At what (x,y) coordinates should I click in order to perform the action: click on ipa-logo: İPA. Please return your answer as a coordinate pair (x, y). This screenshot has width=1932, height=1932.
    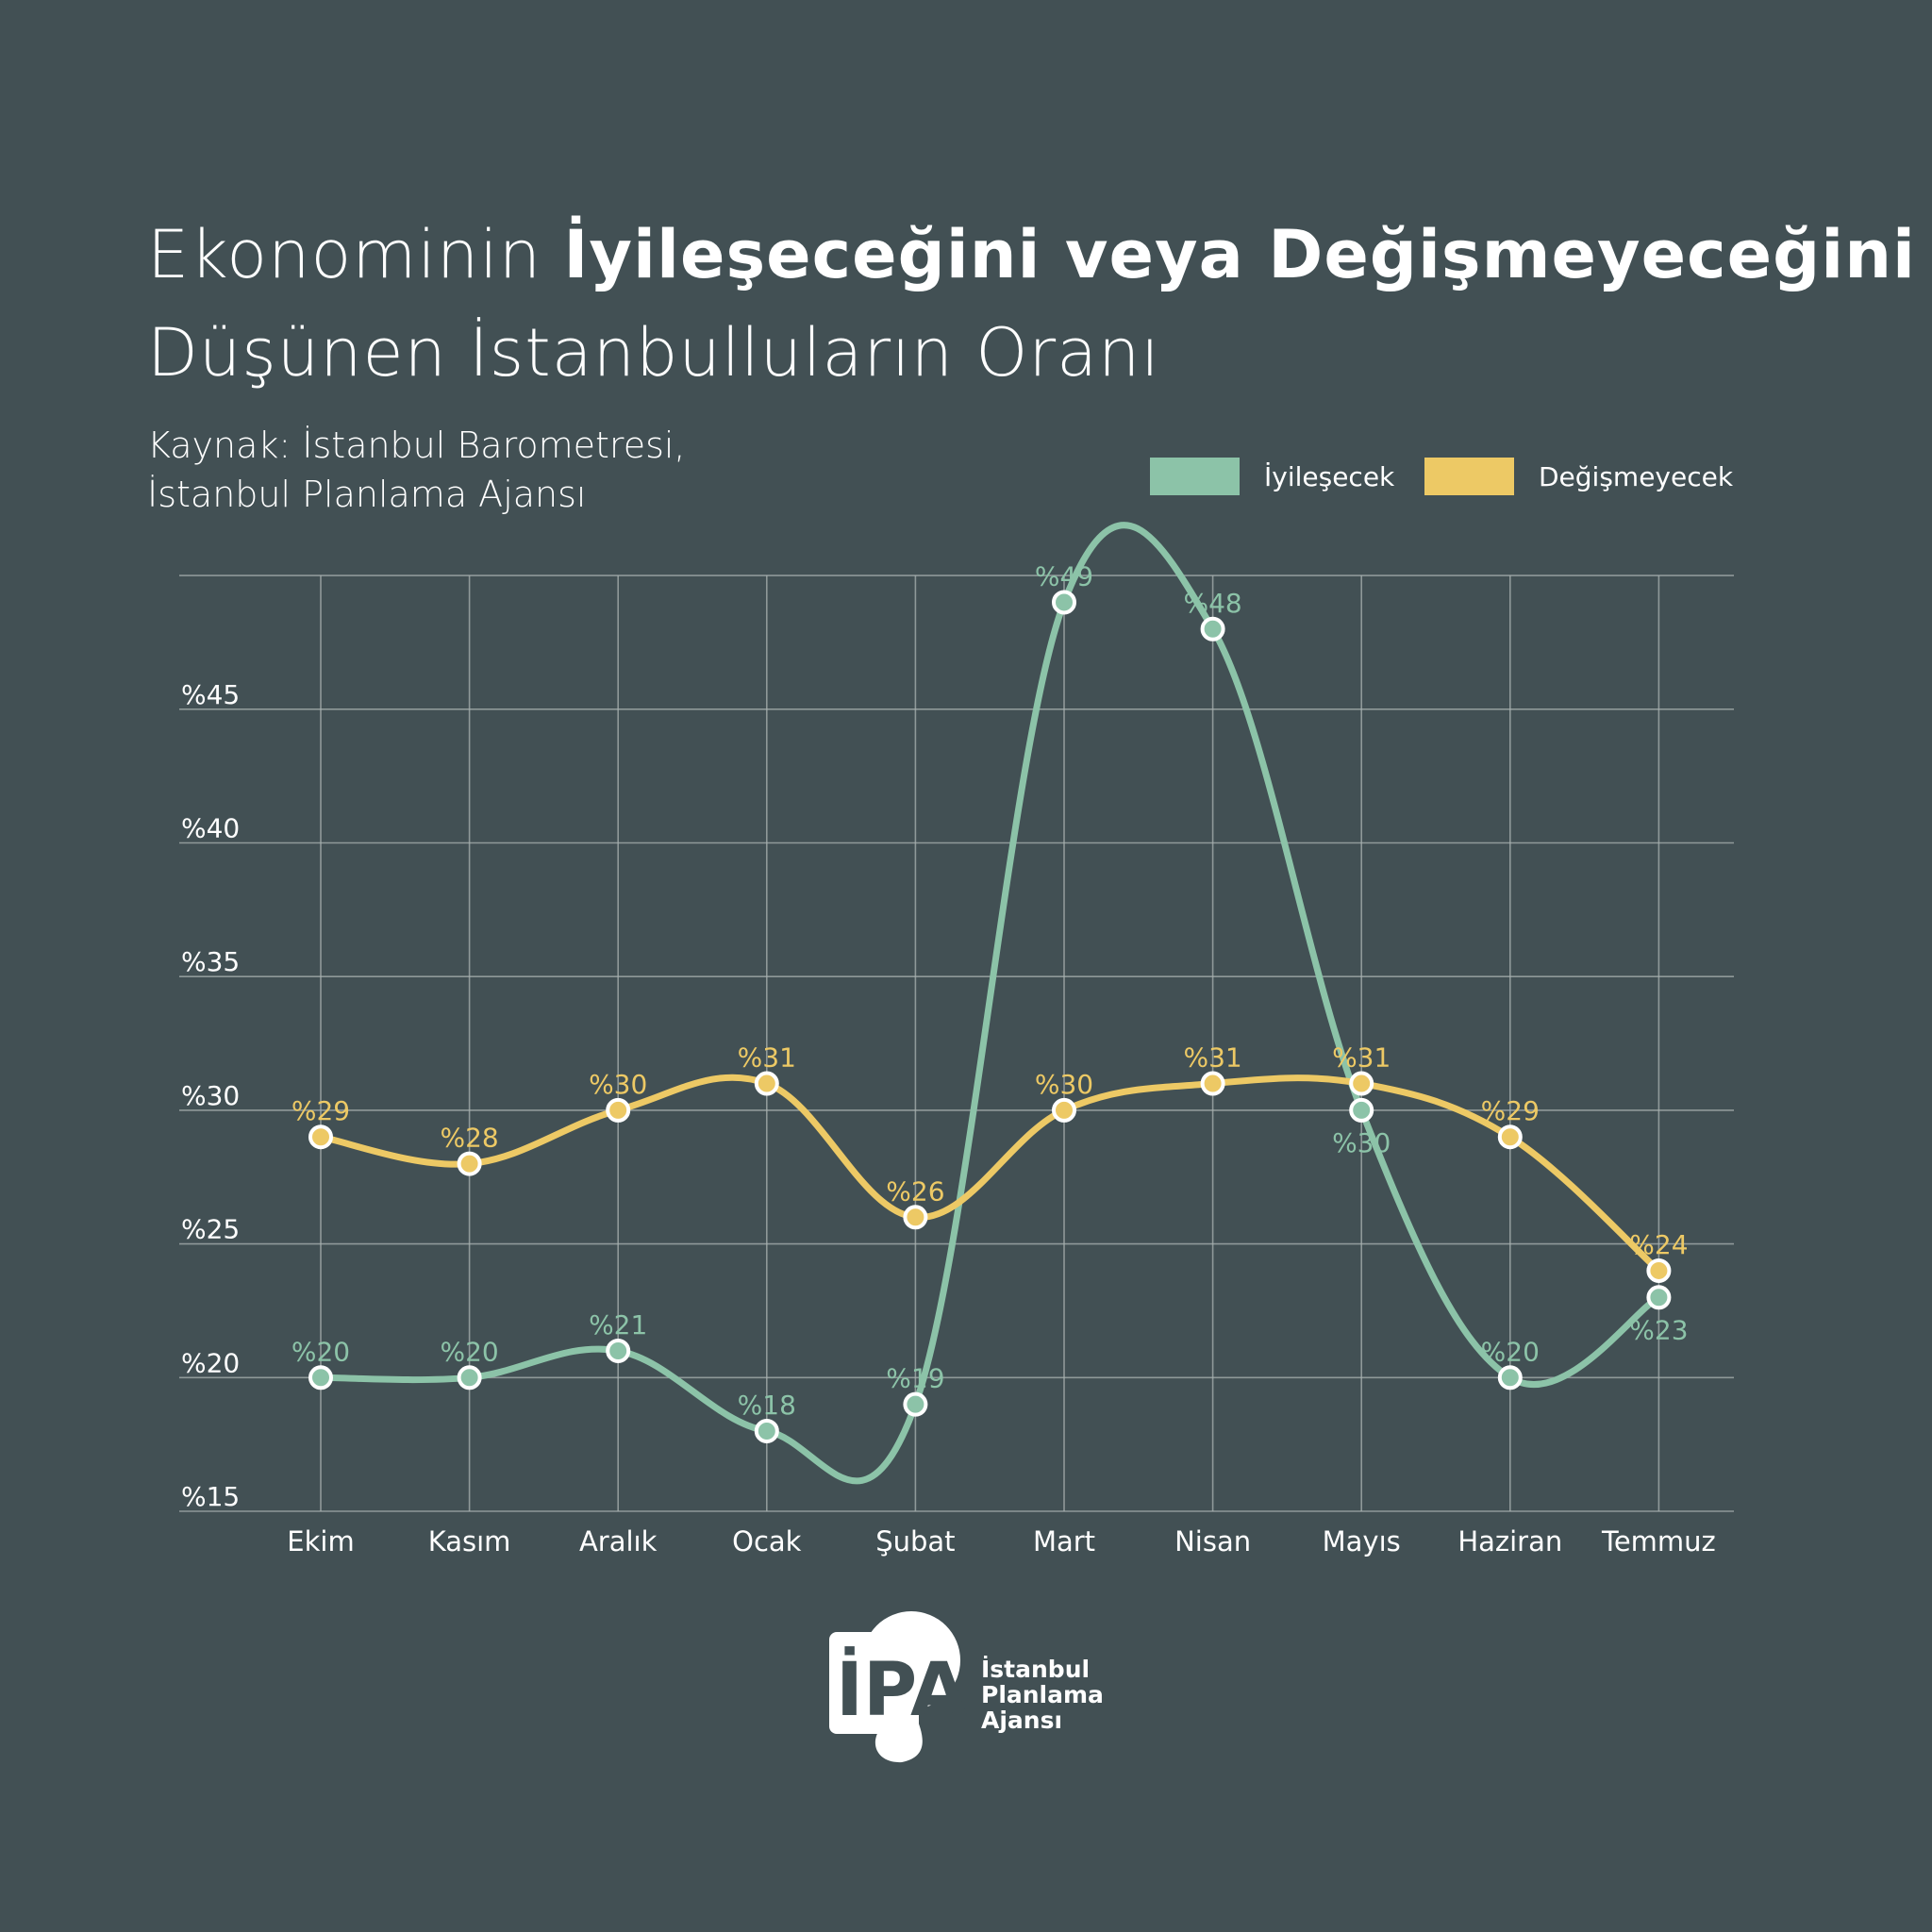
    Looking at the image, I should click on (898, 1687).